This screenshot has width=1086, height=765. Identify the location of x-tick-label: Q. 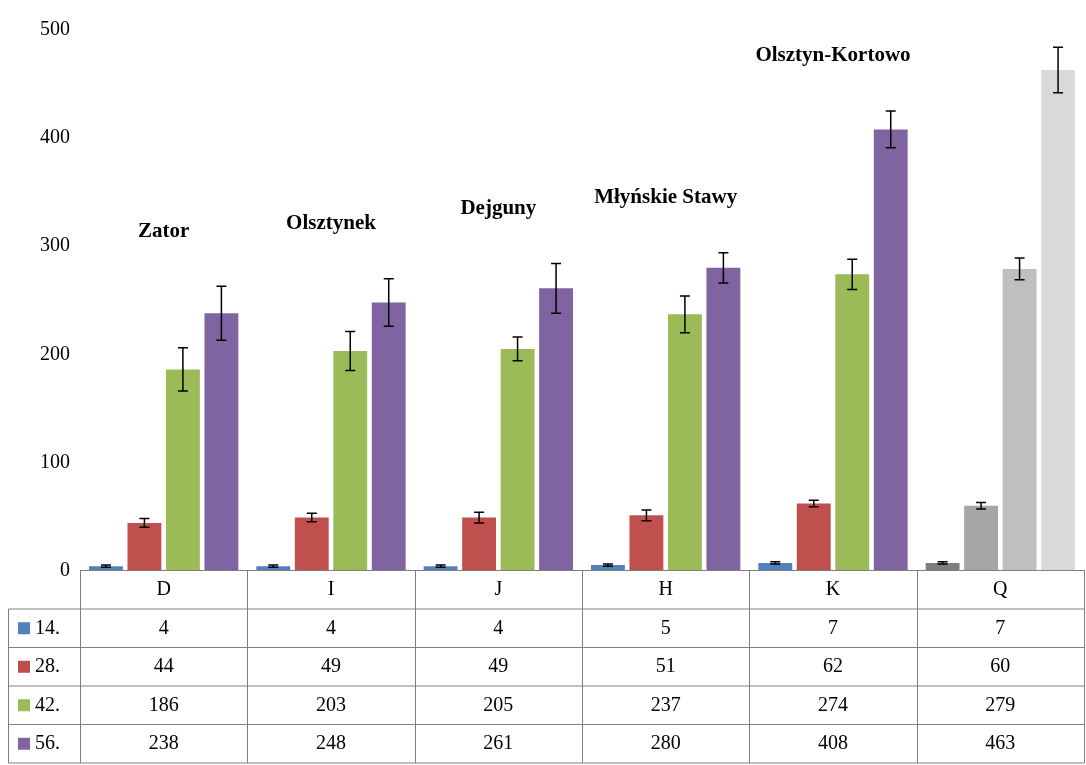
(1001, 588).